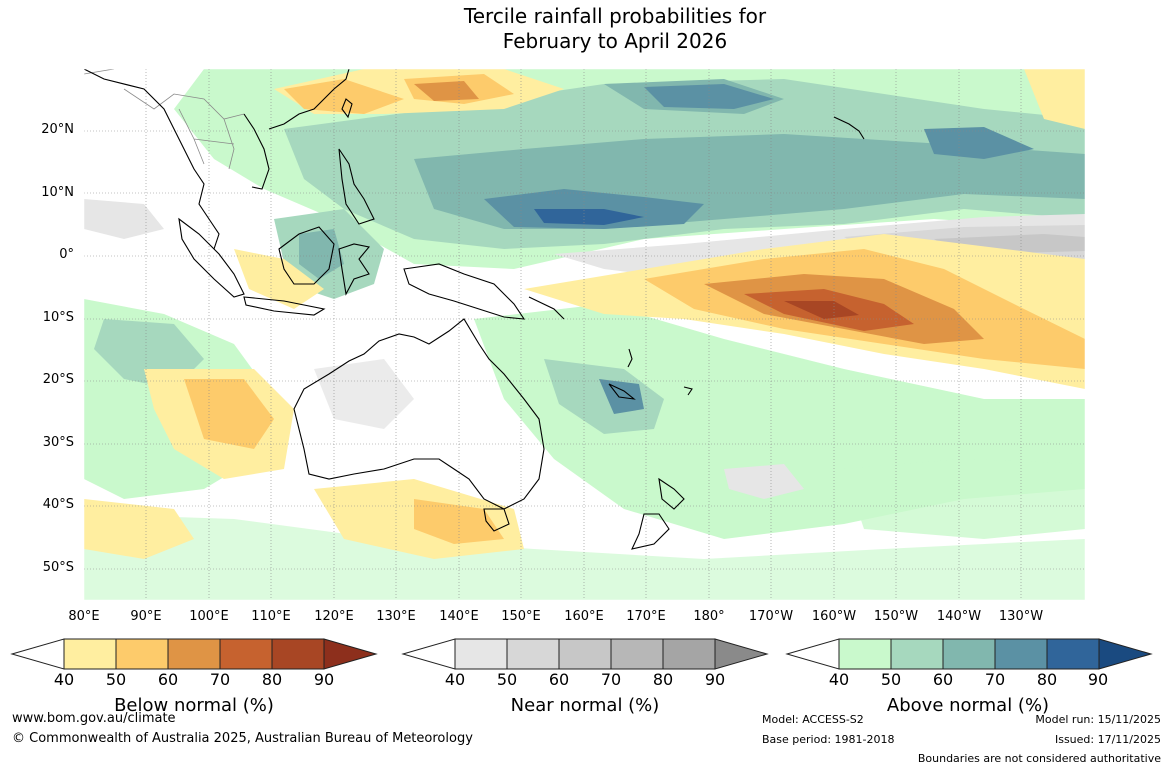 The height and width of the screenshot is (770, 1173). What do you see at coordinates (139, 529) in the screenshot?
I see `below-40-southwest` at bounding box center [139, 529].